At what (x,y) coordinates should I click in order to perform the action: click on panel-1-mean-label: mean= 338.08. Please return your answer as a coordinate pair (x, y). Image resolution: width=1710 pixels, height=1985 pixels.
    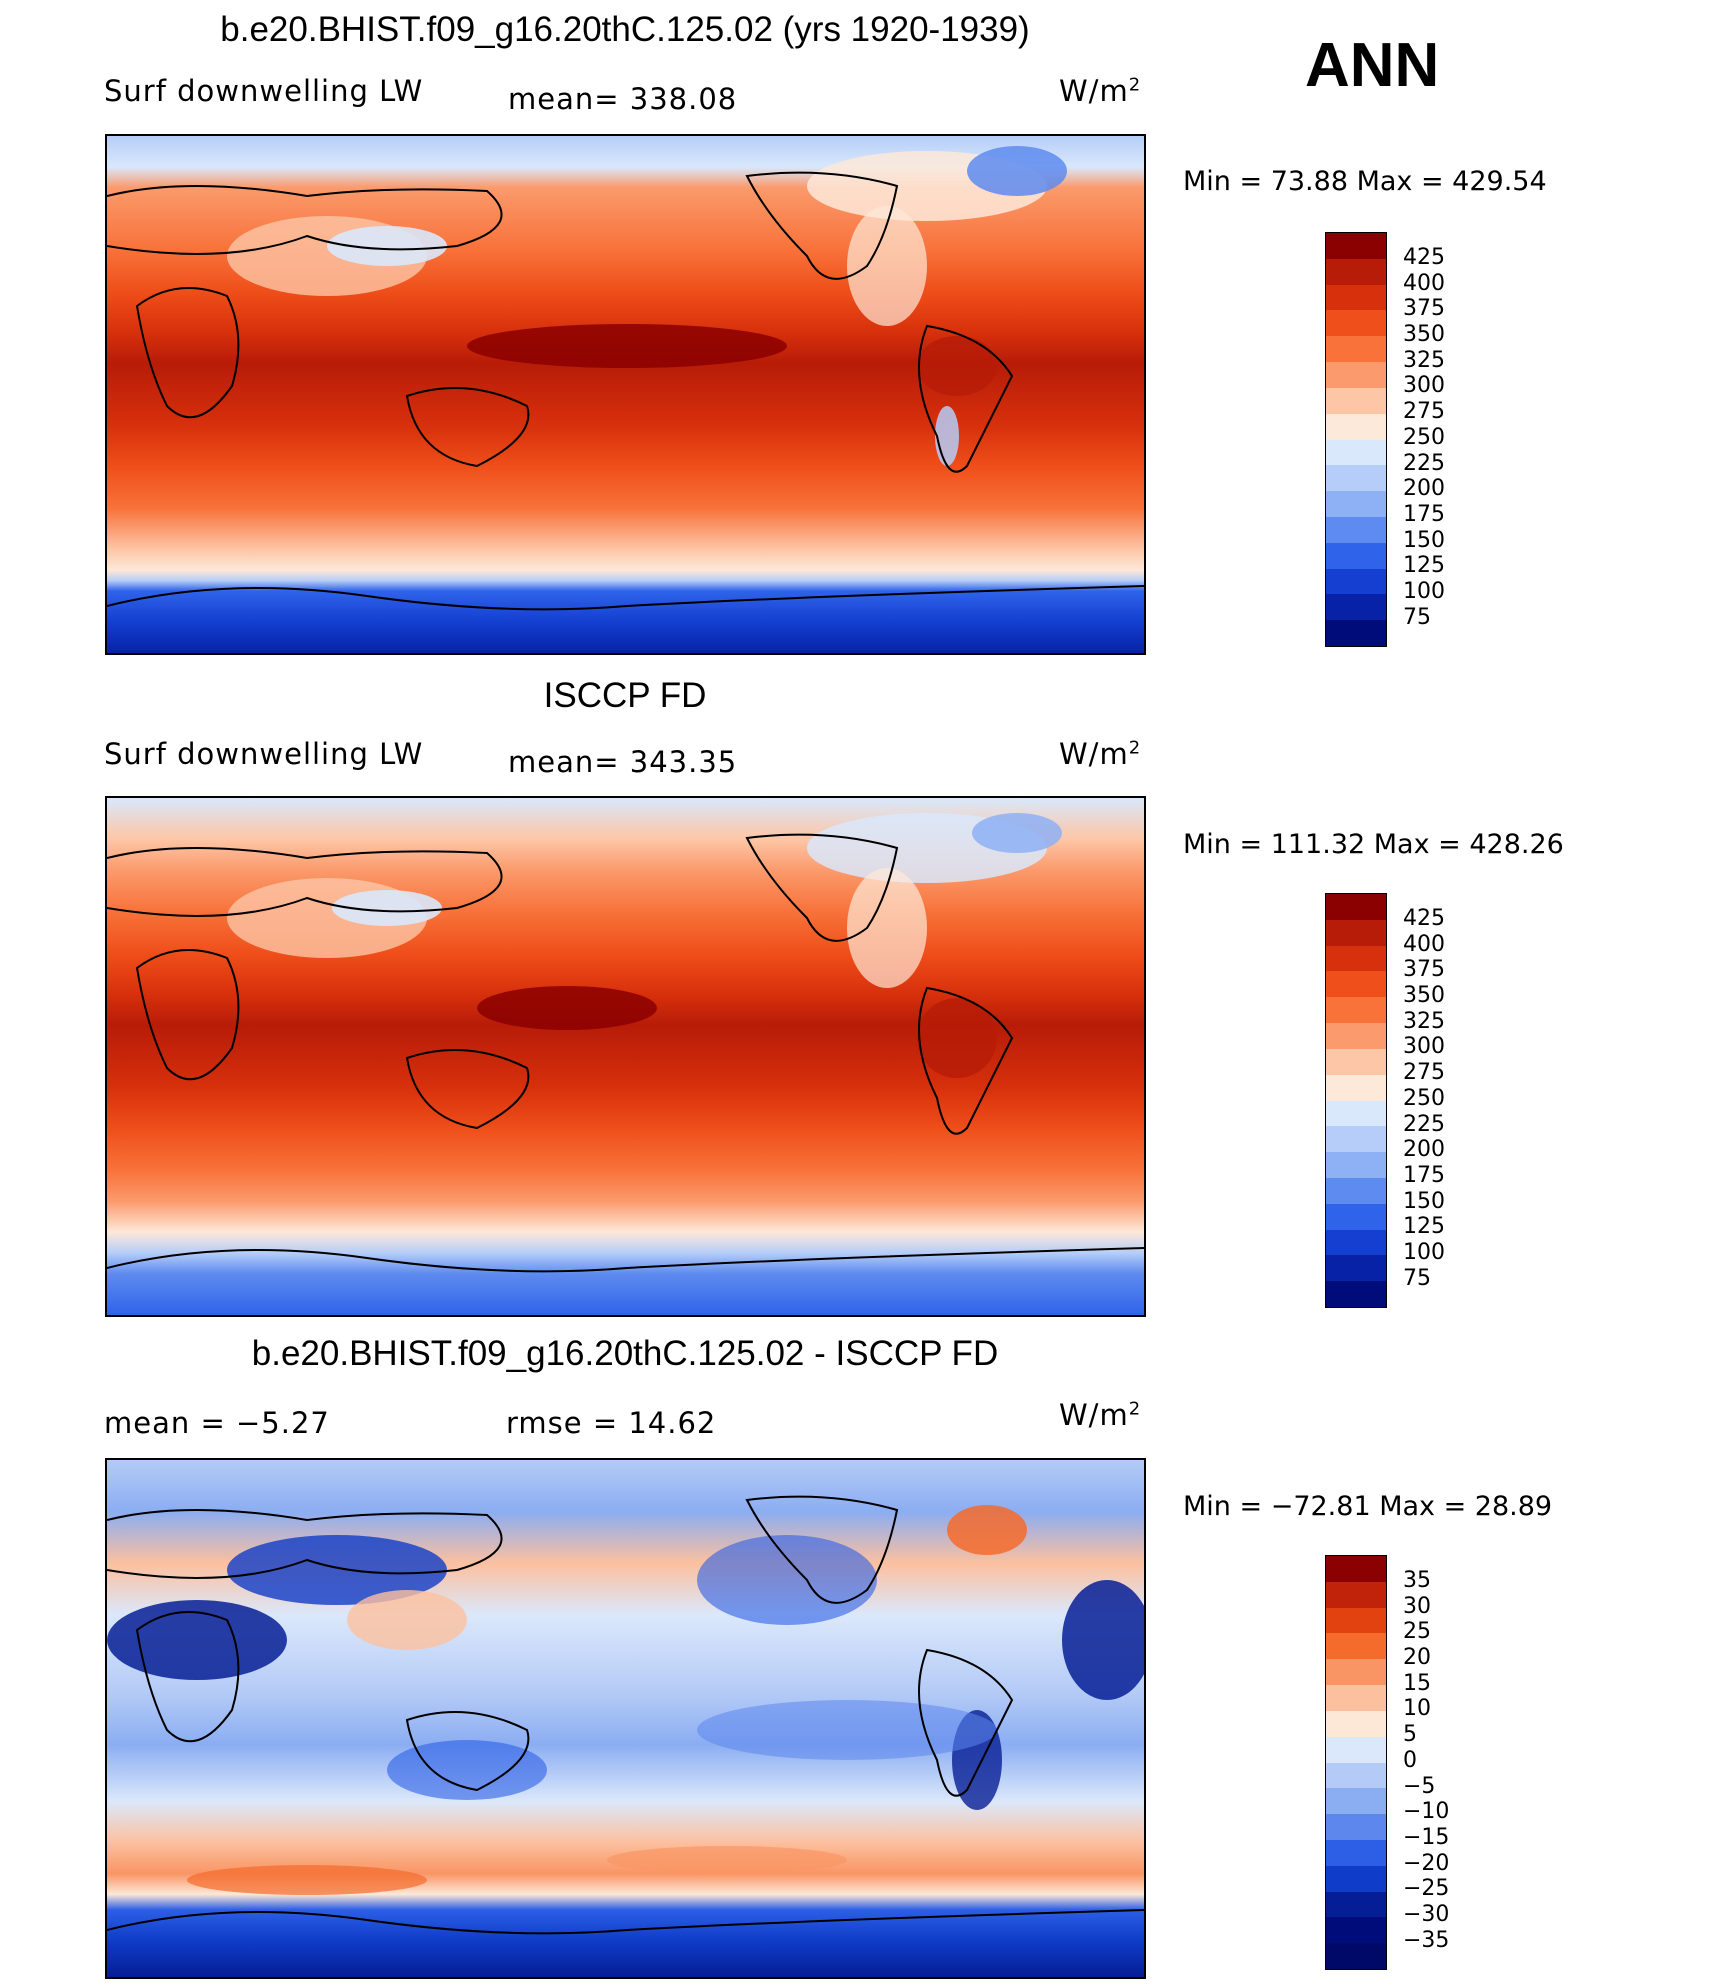
    Looking at the image, I should click on (623, 99).